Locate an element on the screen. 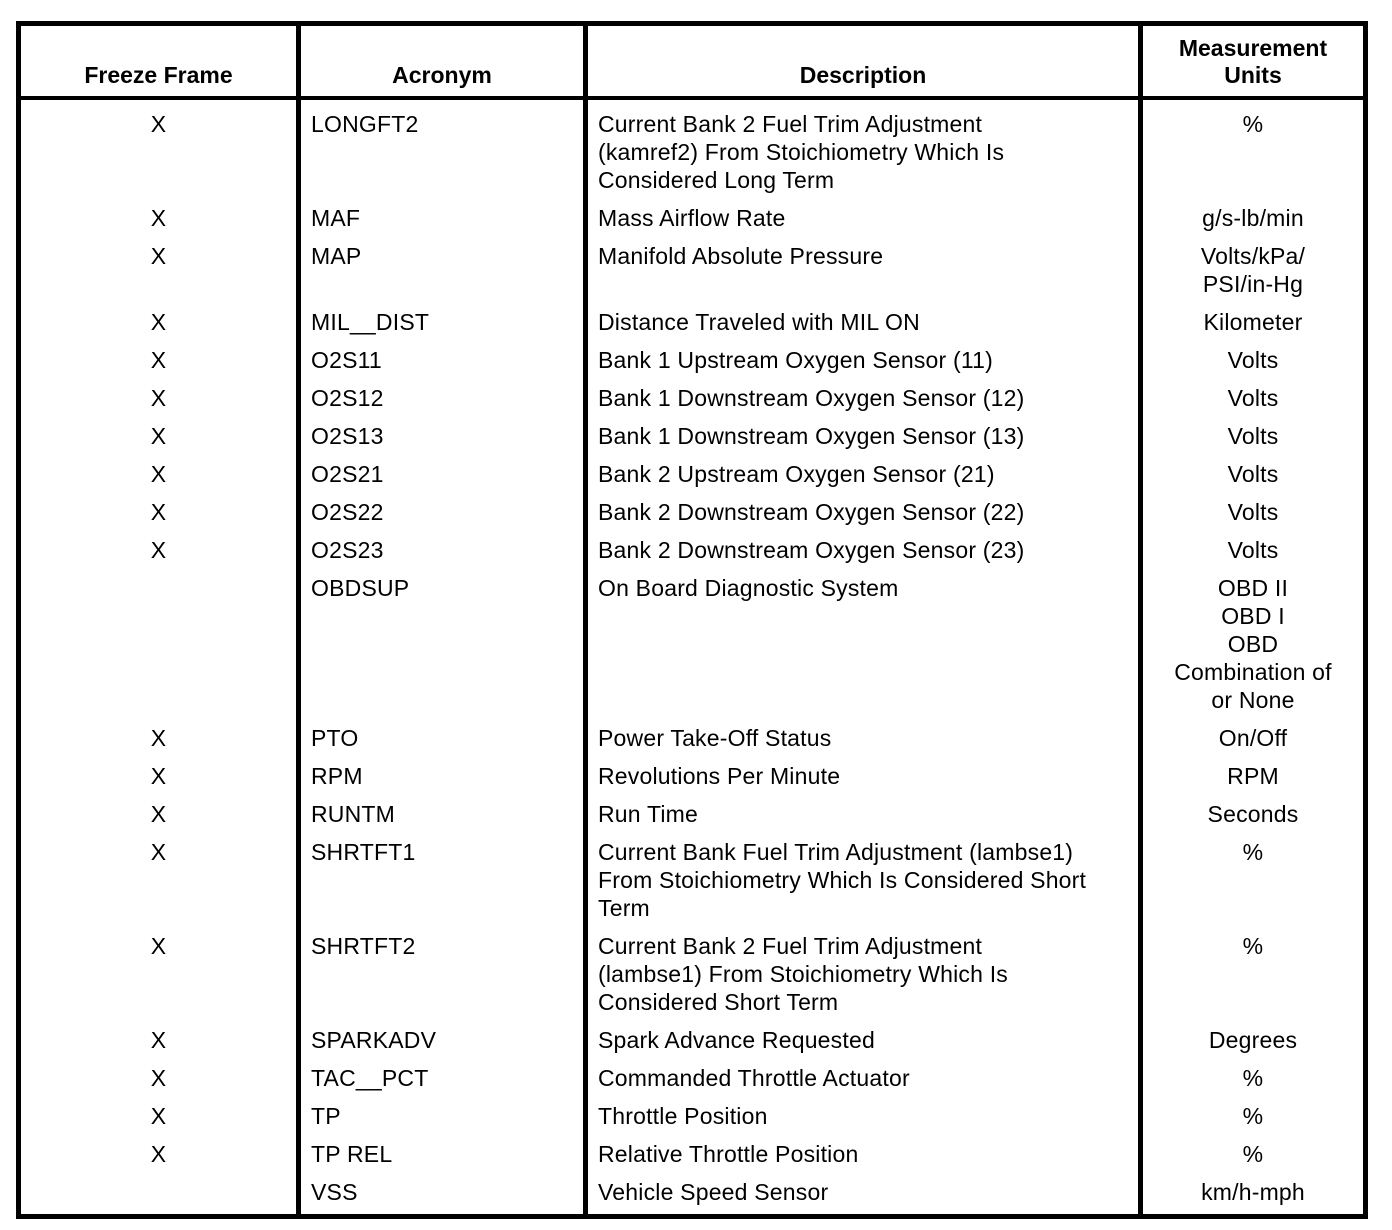 The image size is (1392, 1230). header-measurement-units: Measurement Units is located at coordinates (1253, 63).